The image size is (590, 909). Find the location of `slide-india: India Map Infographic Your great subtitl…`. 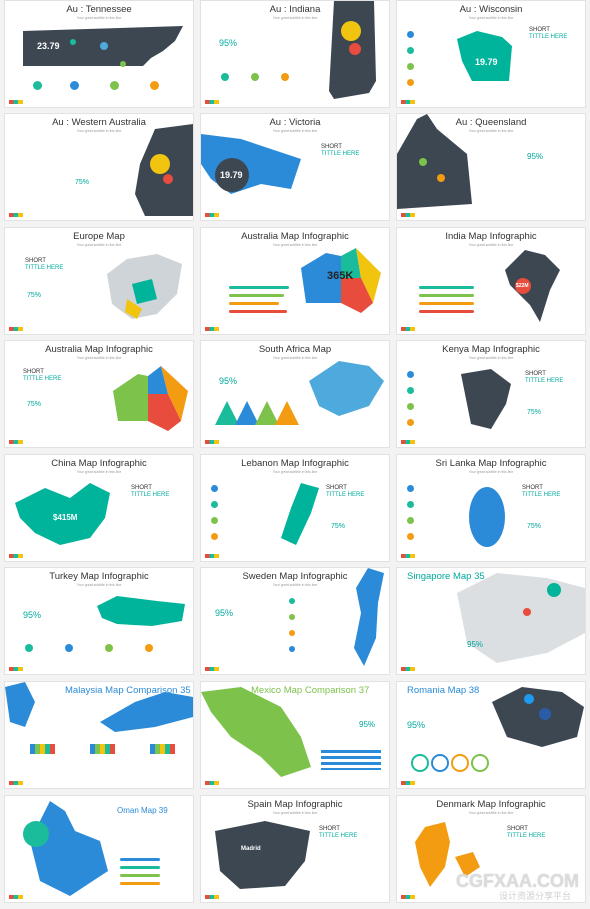

slide-india: India Map Infographic Your great subtitl… is located at coordinates (491, 281).